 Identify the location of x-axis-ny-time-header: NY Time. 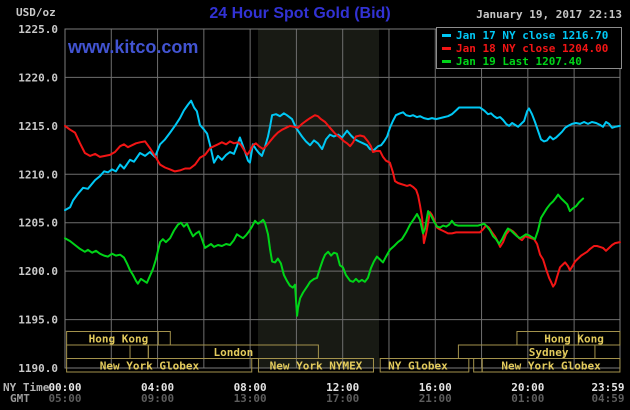
(26, 387).